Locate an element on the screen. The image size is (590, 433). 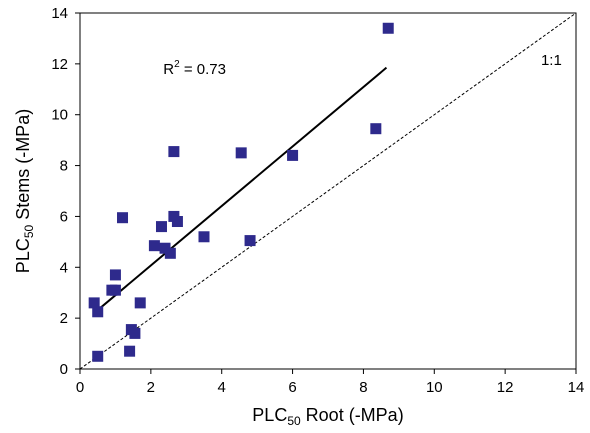
x-tick-label: 6 is located at coordinates (292, 387).